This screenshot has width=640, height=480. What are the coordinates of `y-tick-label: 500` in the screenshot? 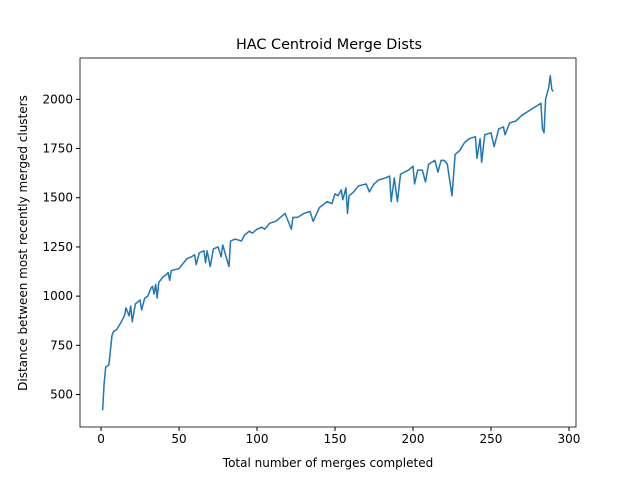 It's located at (61, 395).